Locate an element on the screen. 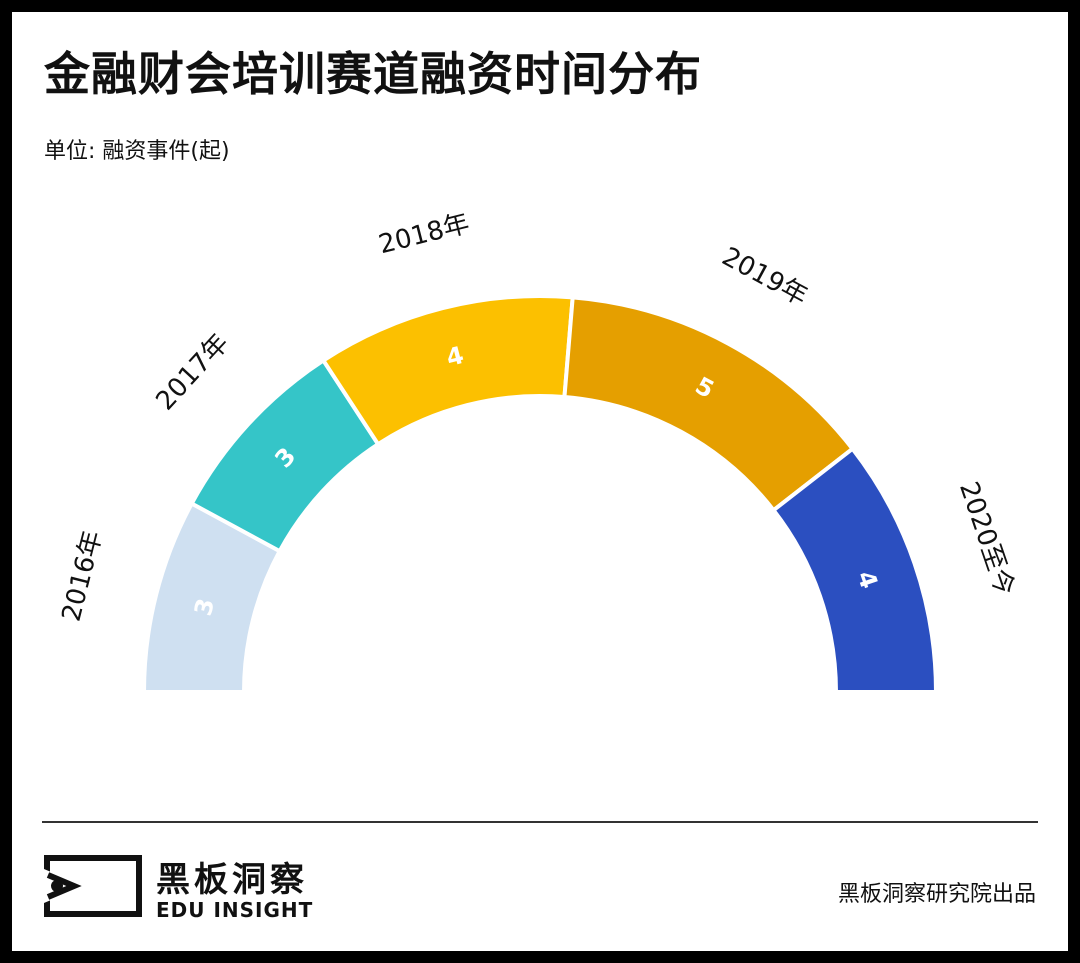 This screenshot has width=1080, height=963. chart-title: 金融财会培训赛道融资时间分布 is located at coordinates (373, 74).